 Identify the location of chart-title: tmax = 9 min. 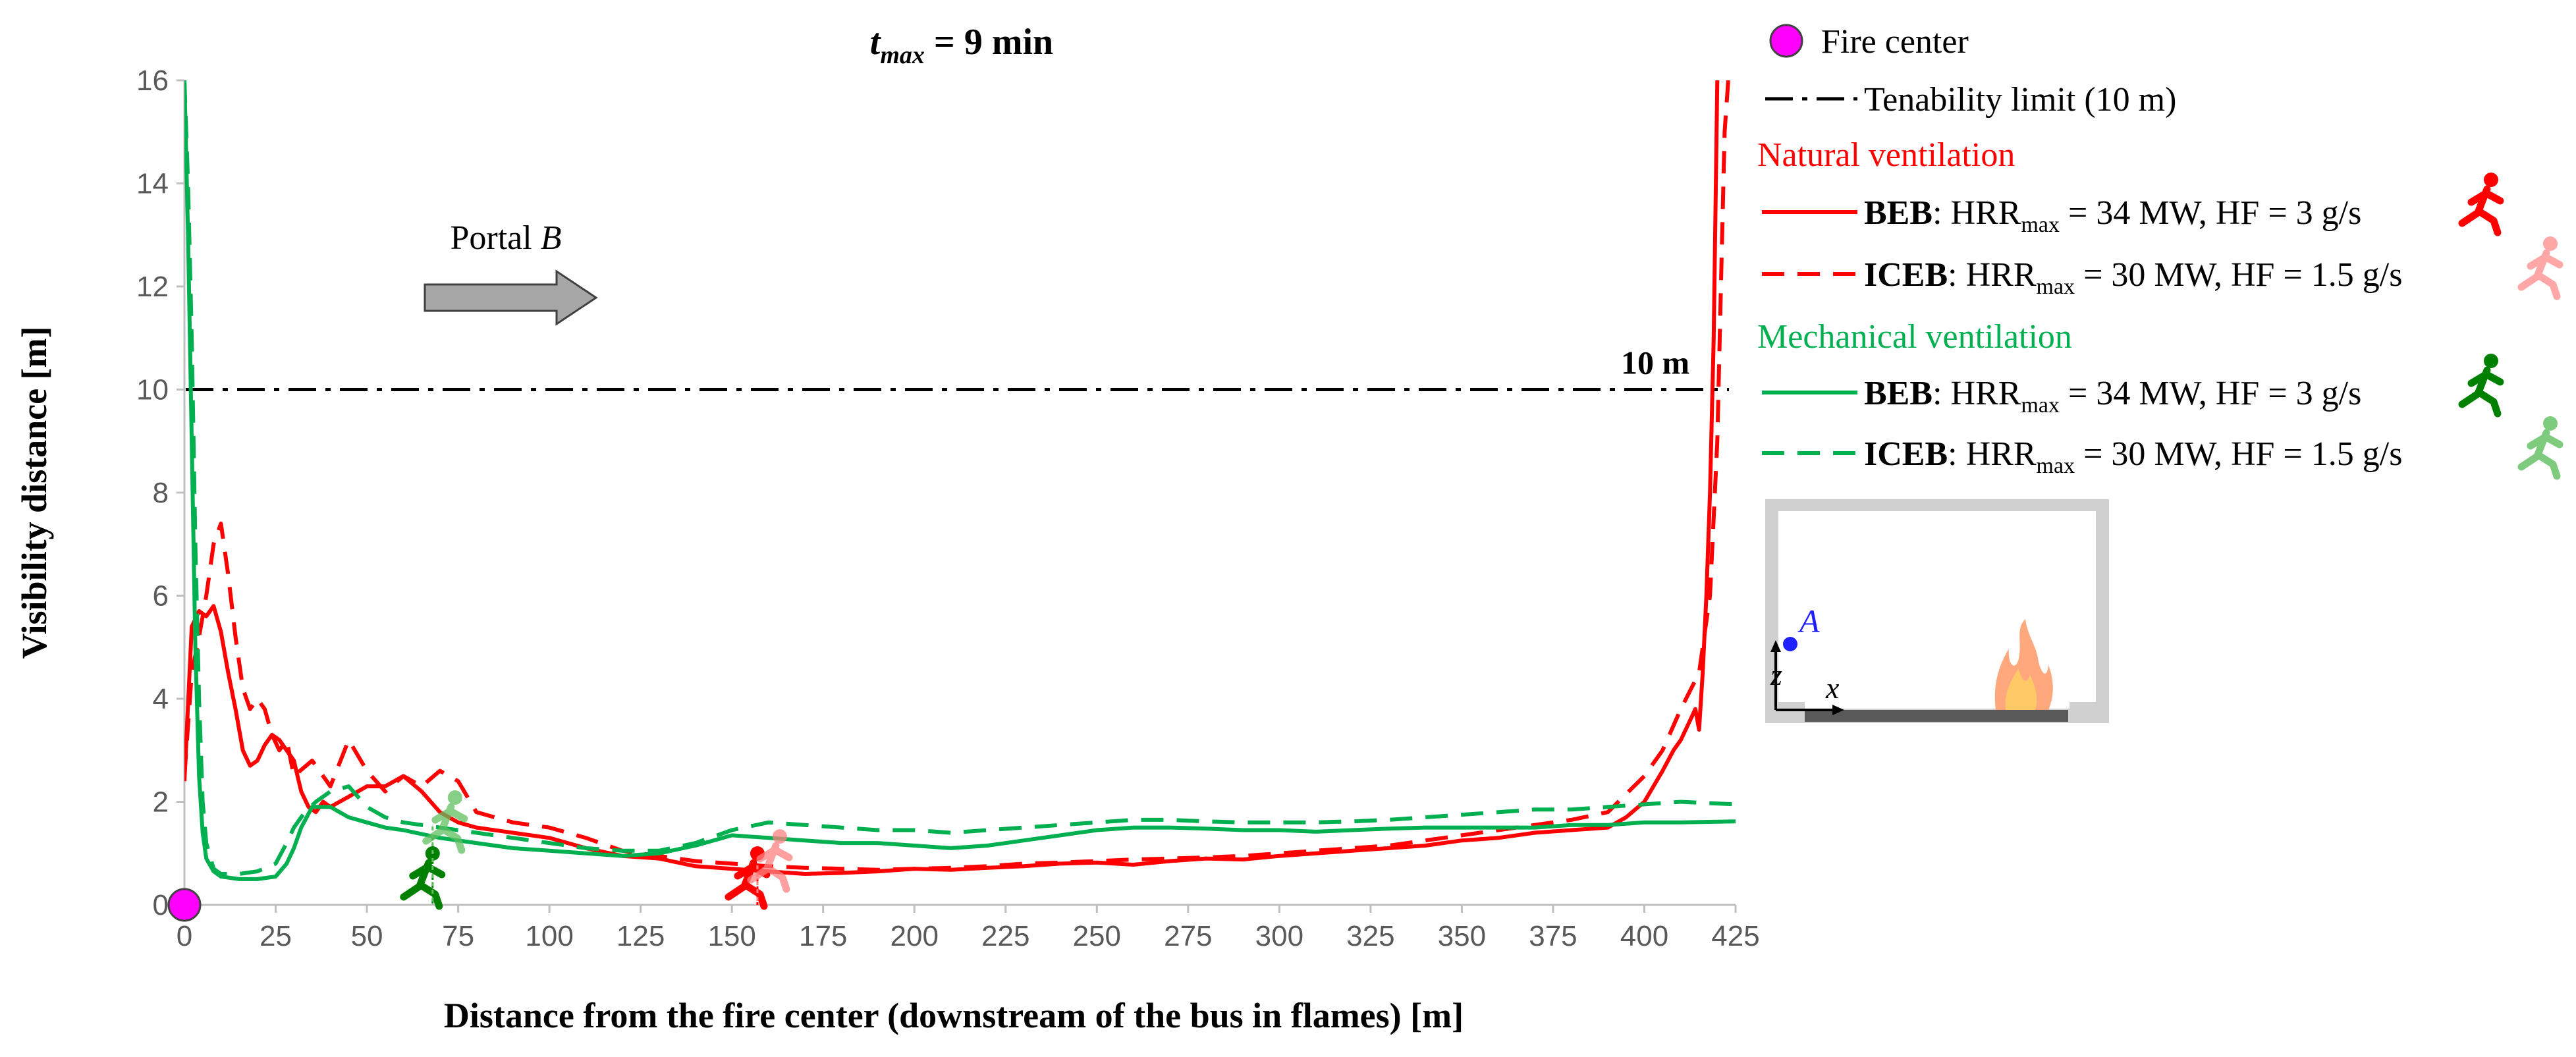
(961, 45).